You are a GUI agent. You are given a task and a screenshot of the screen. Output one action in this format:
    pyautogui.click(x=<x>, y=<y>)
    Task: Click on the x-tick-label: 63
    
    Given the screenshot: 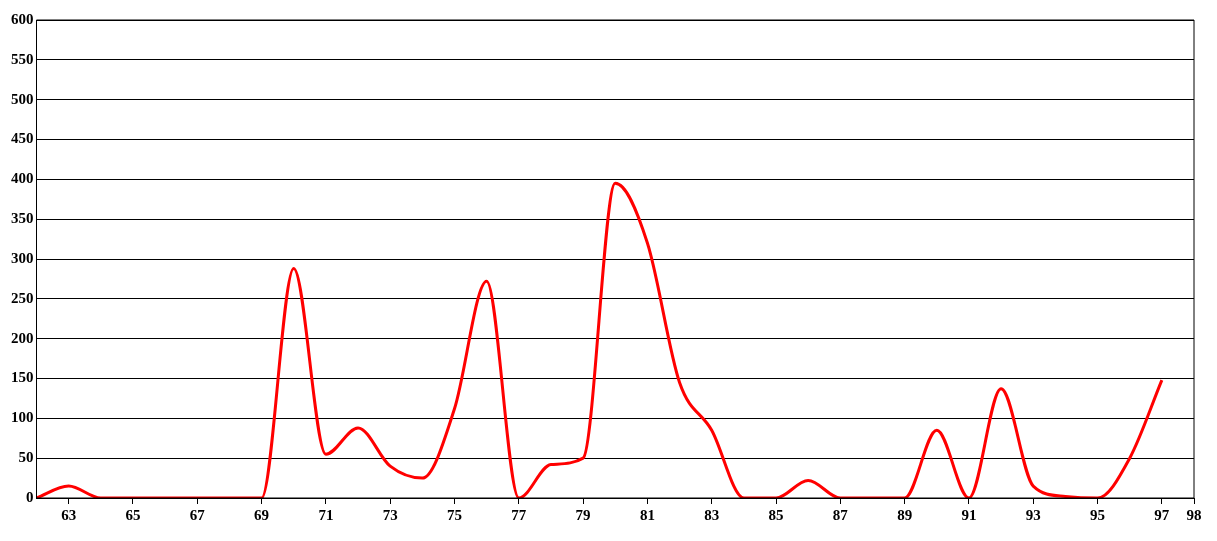 What is the action you would take?
    pyautogui.click(x=69, y=514)
    